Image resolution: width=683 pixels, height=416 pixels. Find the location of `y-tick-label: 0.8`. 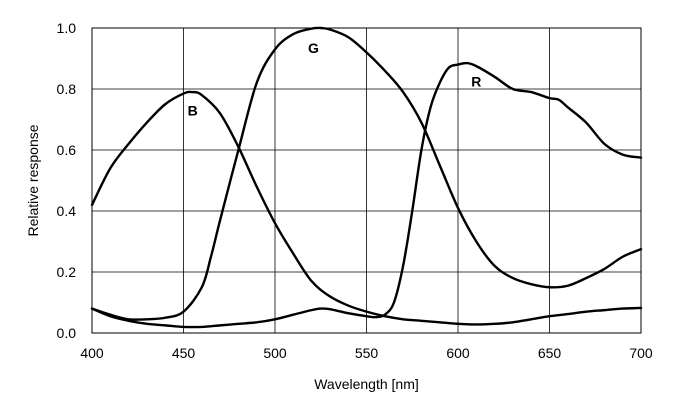

y-tick-label: 0.8 is located at coordinates (67, 89).